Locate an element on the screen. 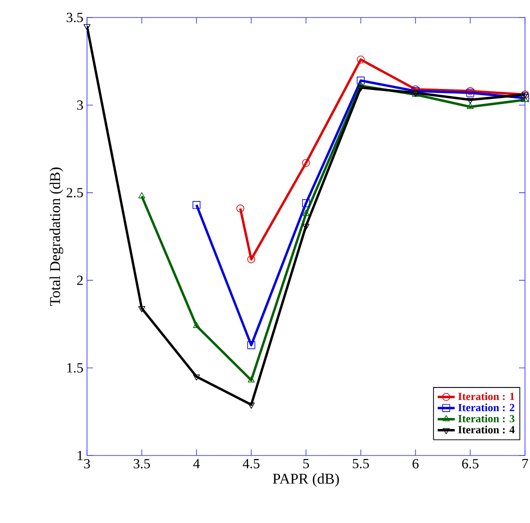 Image resolution: width=530 pixels, height=523 pixels. x-tick-label: 6 is located at coordinates (415, 463).